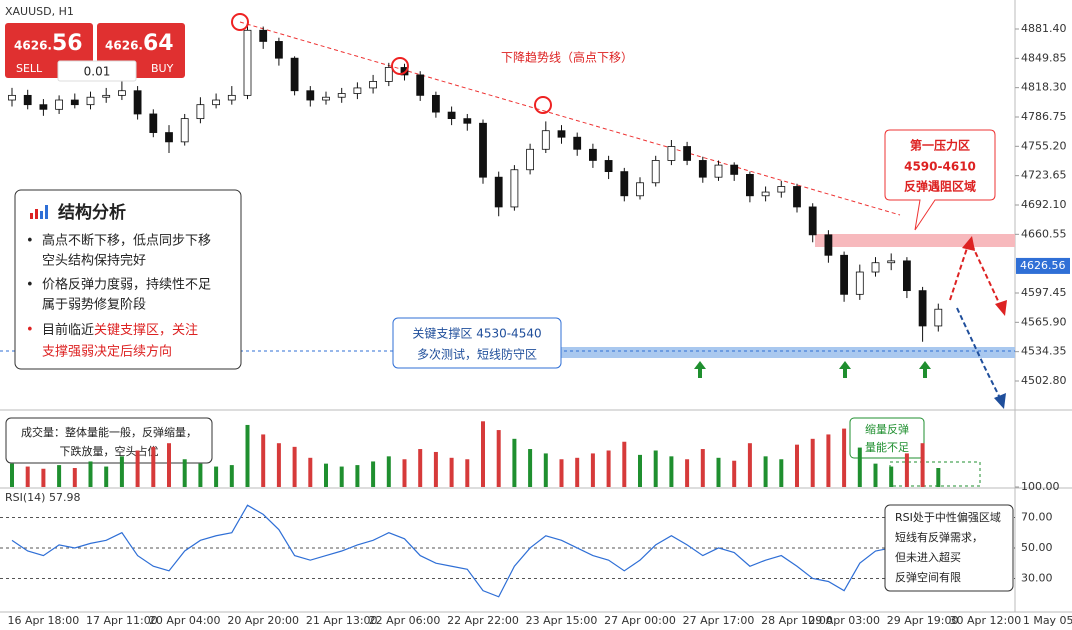 This screenshot has height=630, width=1072. What do you see at coordinates (887, 438) in the screenshot?
I see `shrink-callout` at bounding box center [887, 438].